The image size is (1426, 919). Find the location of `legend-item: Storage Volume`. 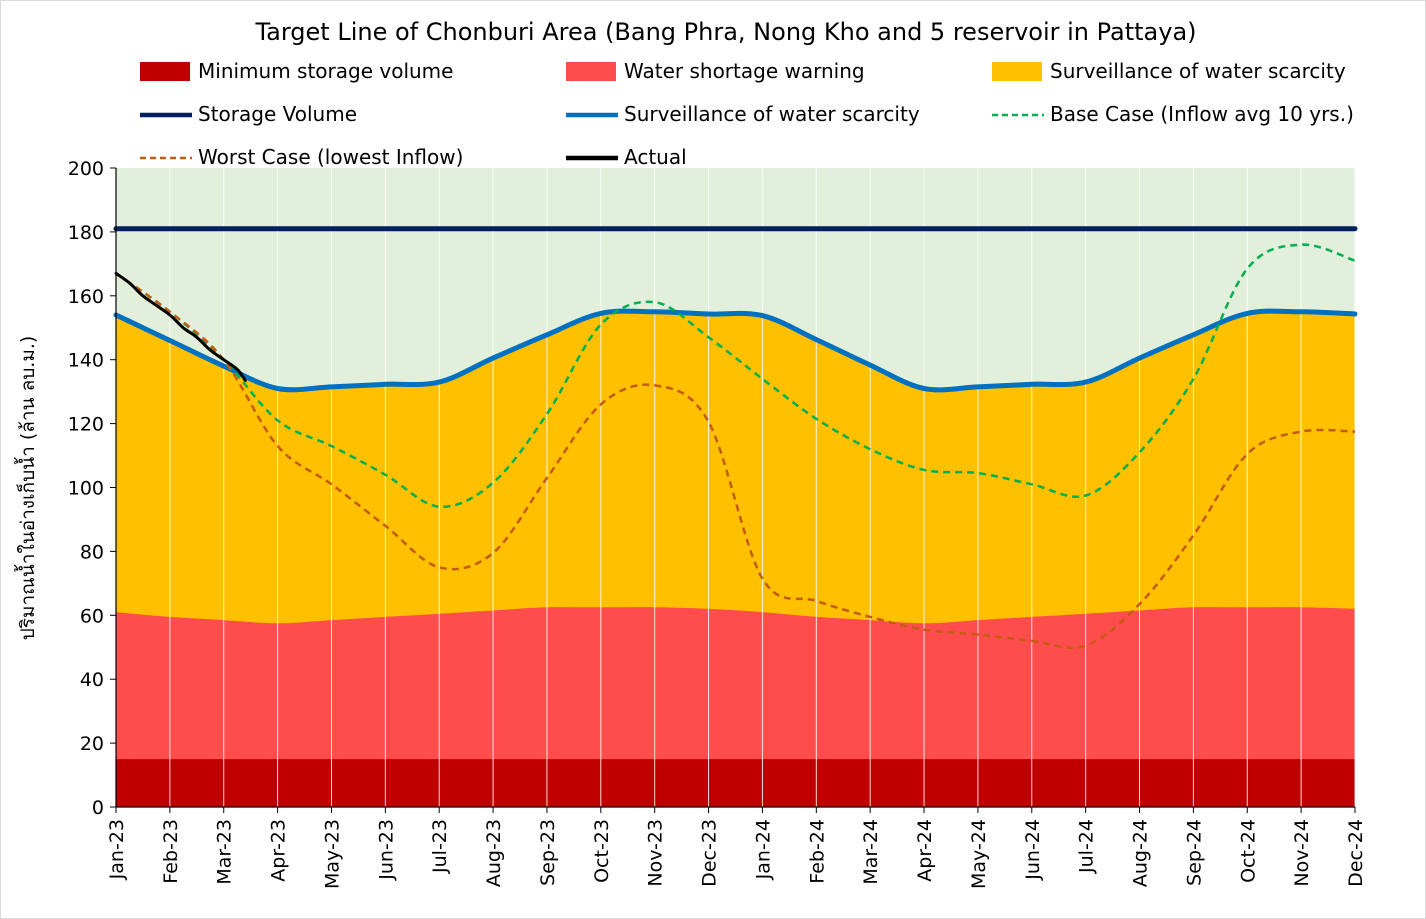

legend-item: Storage Volume is located at coordinates (248, 114).